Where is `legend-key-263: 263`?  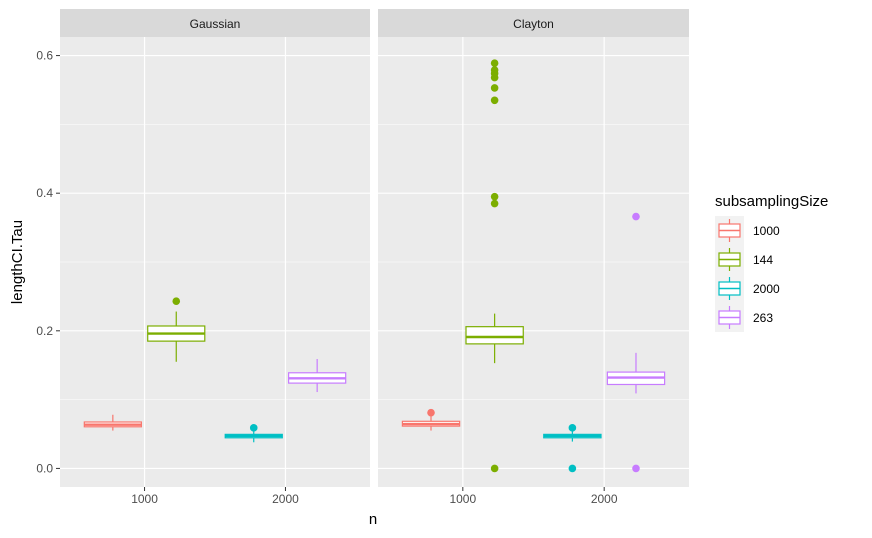
legend-key-263: 263 is located at coordinates (744, 317).